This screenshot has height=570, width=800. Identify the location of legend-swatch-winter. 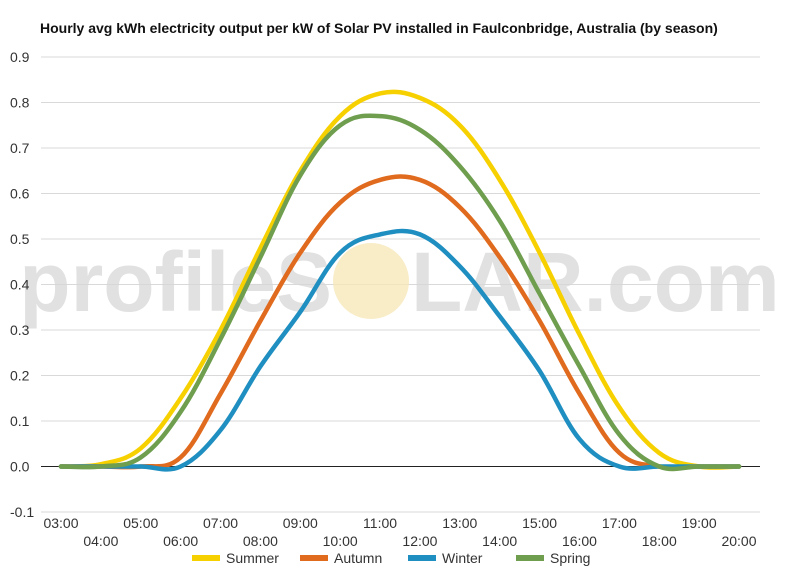
(422, 558).